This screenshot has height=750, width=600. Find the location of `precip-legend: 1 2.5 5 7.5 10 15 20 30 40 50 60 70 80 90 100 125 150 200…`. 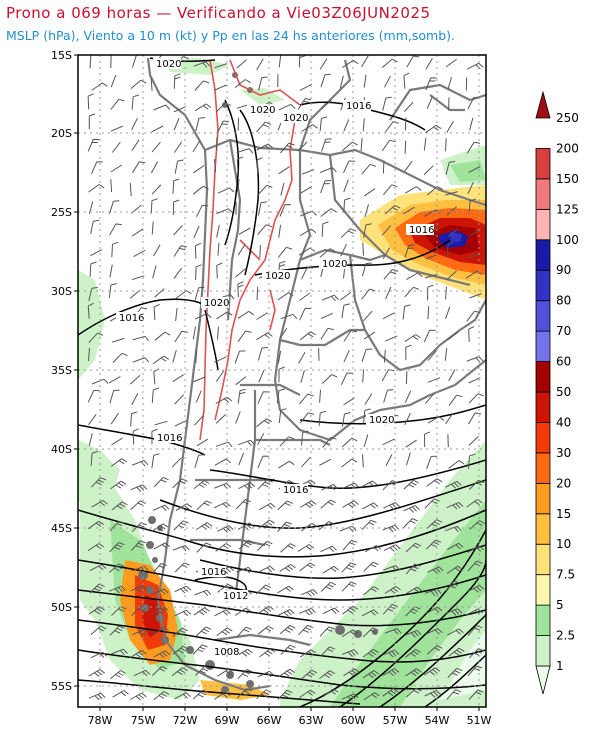

precip-legend: 1 2.5 5 7.5 10 15 20 30 40 50 60 70 80 90 100 125 150 200… is located at coordinates (557, 392).